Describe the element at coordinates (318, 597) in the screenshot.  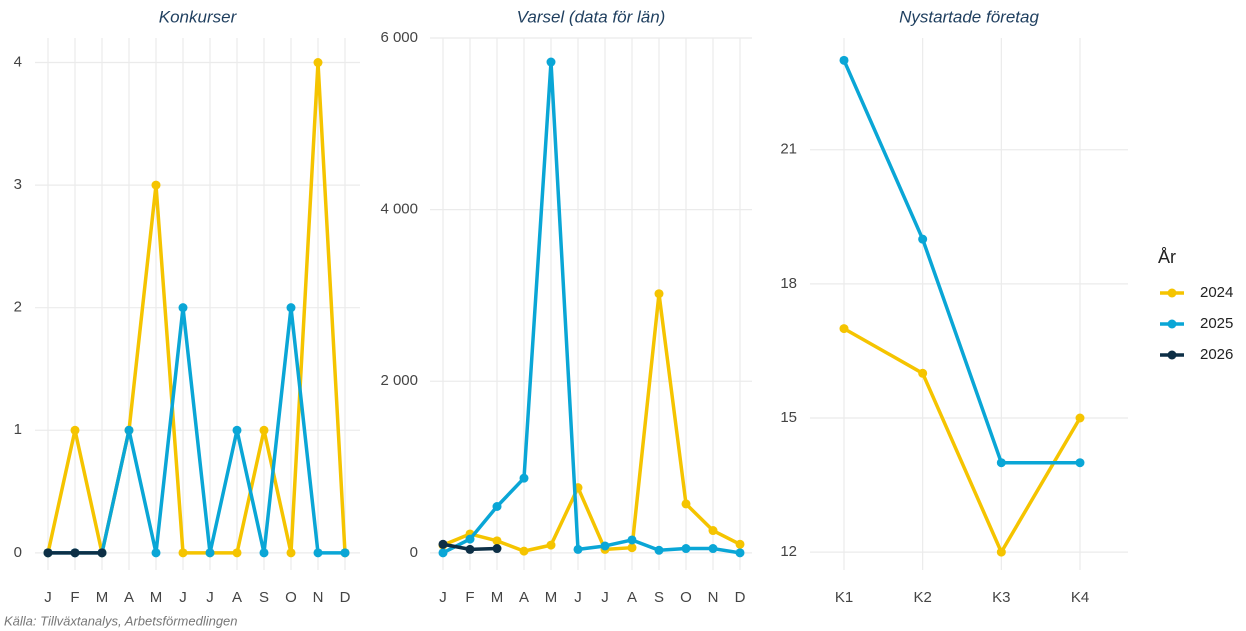
I see `x-tick-label: N` at that location.